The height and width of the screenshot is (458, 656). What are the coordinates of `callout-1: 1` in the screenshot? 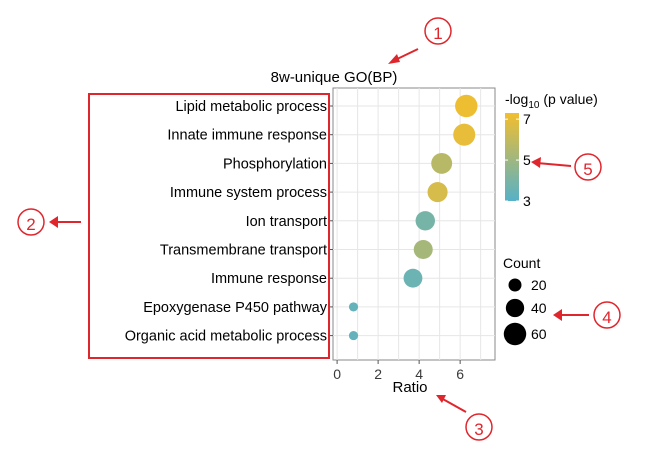 It's located at (420, 40).